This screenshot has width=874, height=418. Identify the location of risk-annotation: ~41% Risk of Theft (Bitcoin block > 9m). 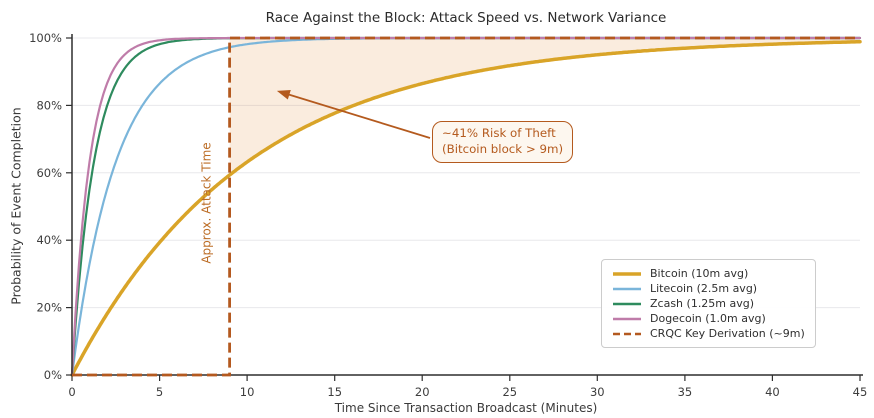
(503, 142).